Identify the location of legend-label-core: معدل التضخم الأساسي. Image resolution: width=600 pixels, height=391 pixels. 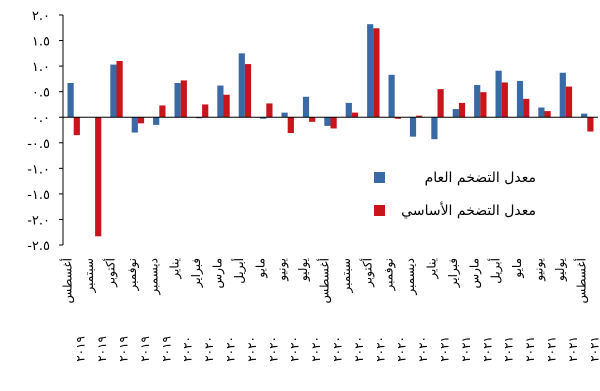
(468, 210).